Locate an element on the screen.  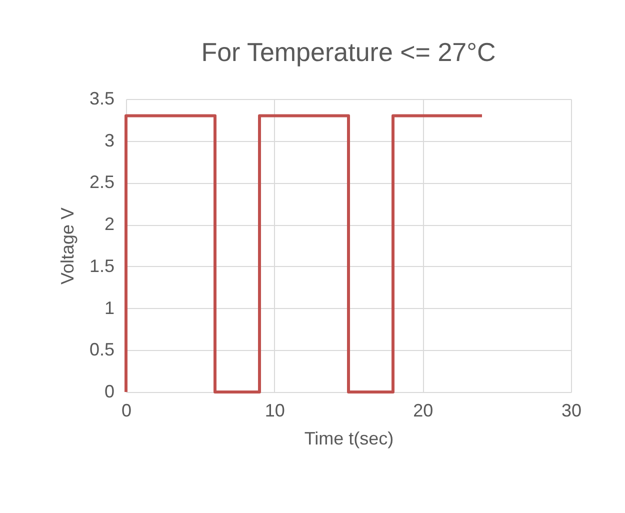
x-tick-label: 10 is located at coordinates (274, 410).